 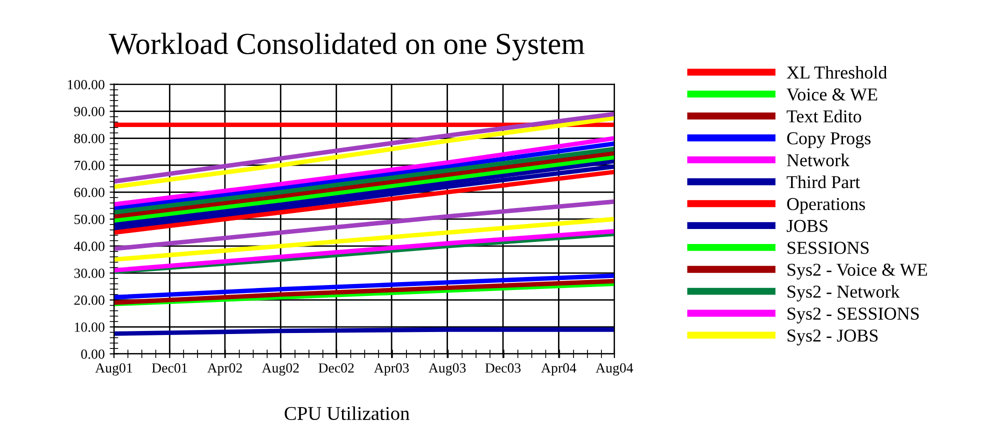 What do you see at coordinates (113, 369) in the screenshot?
I see `x-tick-label: Aug01` at bounding box center [113, 369].